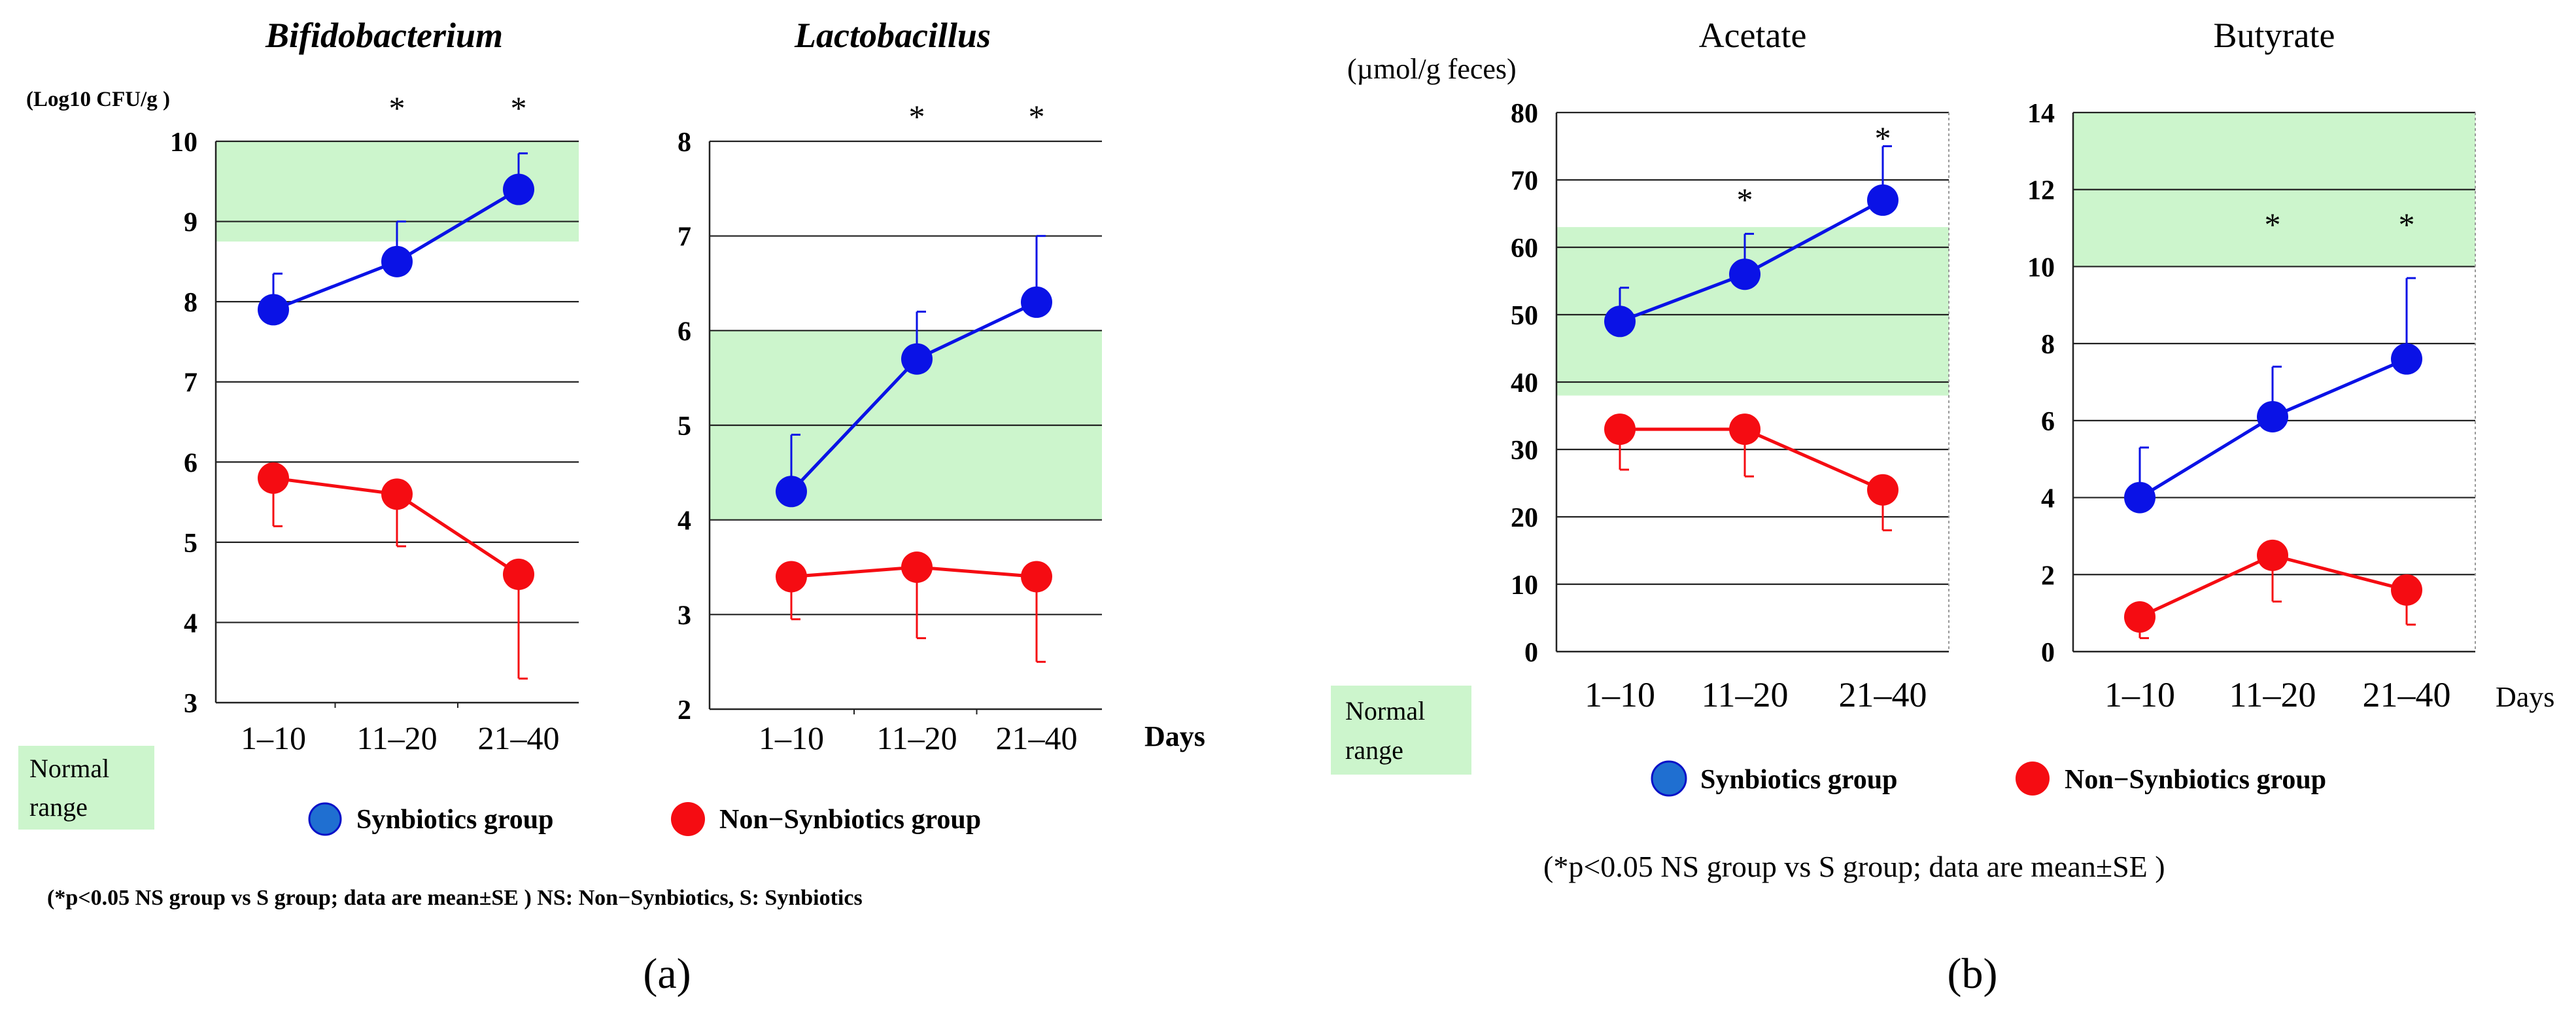  I want to click on y-tick-label: 40, so click(1525, 383).